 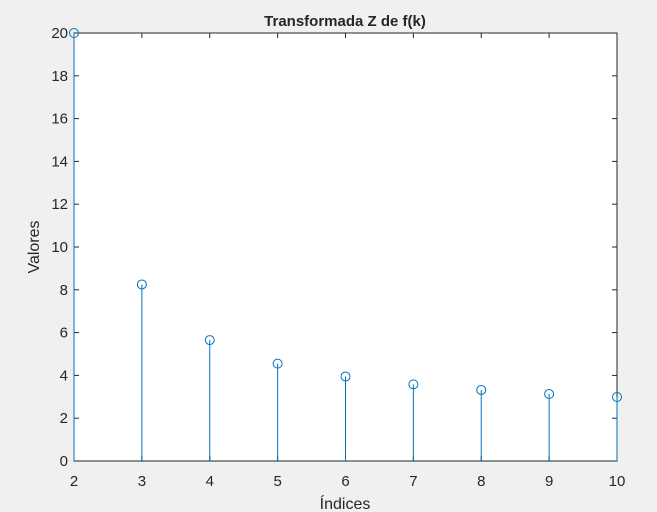 What do you see at coordinates (59, 33) in the screenshot?
I see `y-tick-label: 20` at bounding box center [59, 33].